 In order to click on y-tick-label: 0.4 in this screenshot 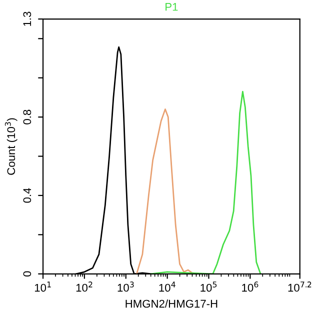, I will do `click(27, 195)`.